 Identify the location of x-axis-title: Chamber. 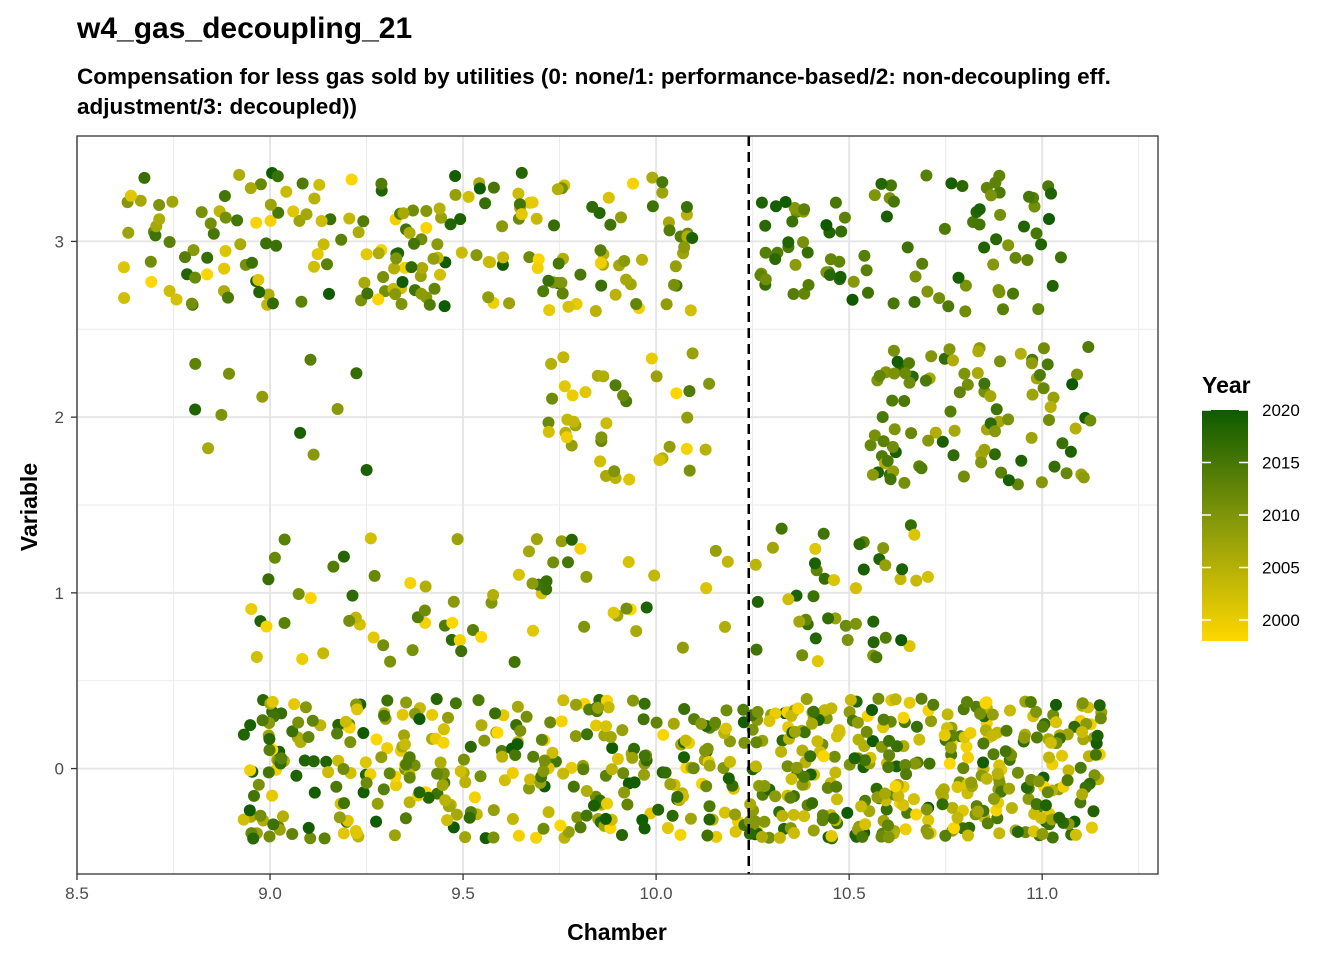
(617, 932).